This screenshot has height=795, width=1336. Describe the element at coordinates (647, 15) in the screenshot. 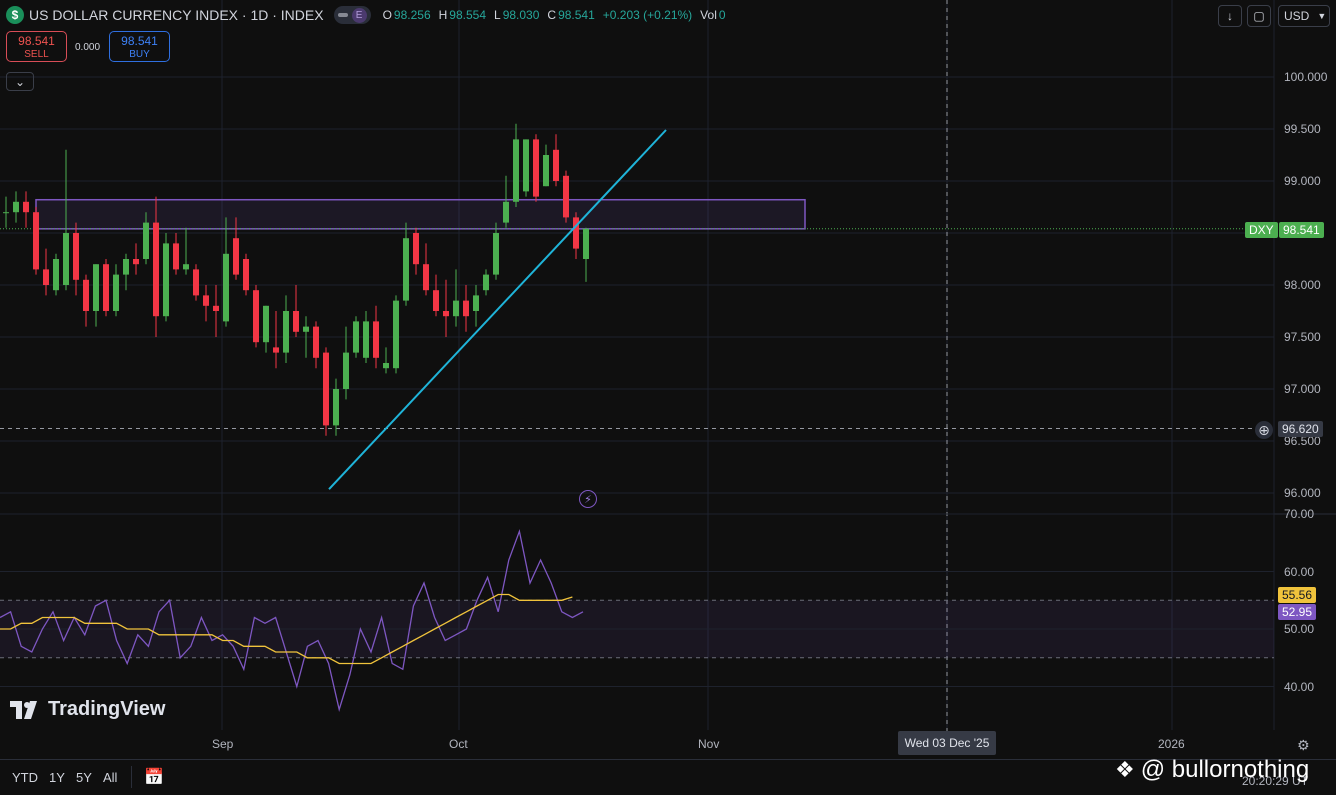

I see `change-value: +0.203 (+0.21%)` at that location.